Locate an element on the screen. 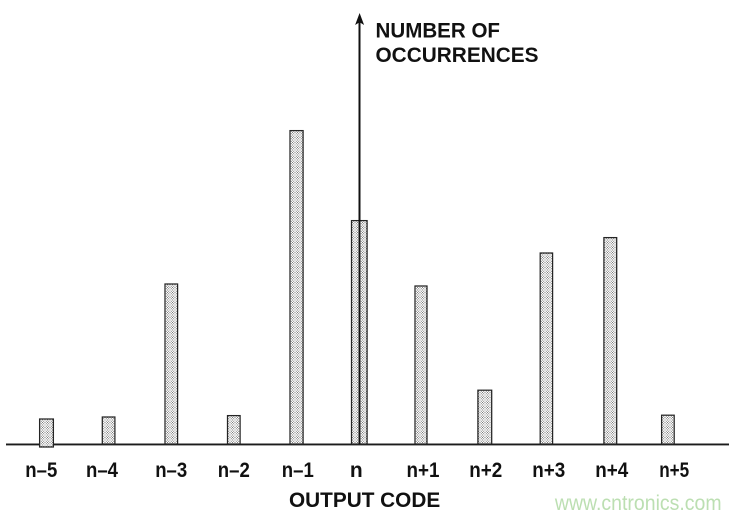 Image resolution: width=740 pixels, height=518 pixels. svg-text: n–1 is located at coordinates (298, 470).